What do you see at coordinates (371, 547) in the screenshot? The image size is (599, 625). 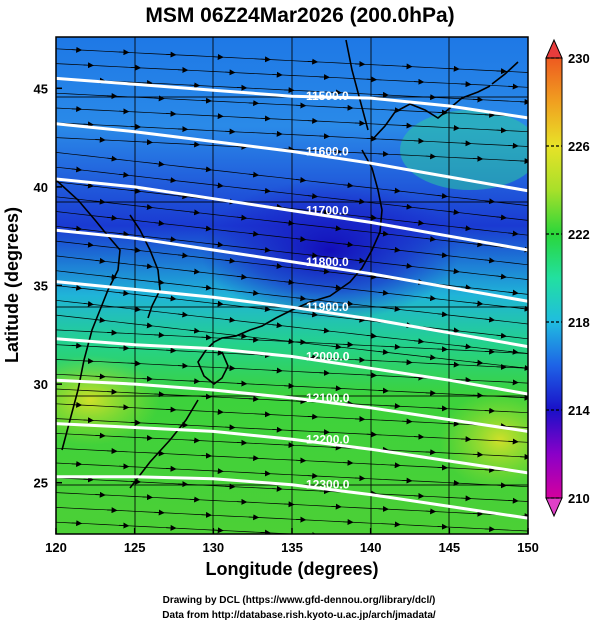 I see `x-tick-label: 140` at bounding box center [371, 547].